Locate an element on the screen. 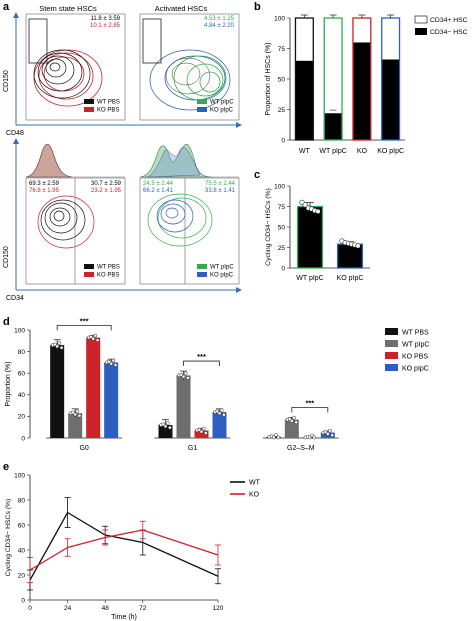 Image resolution: width=474 pixels, height=621 pixels. panel-a-bottom-ylabel: CD150 is located at coordinates (6, 257).